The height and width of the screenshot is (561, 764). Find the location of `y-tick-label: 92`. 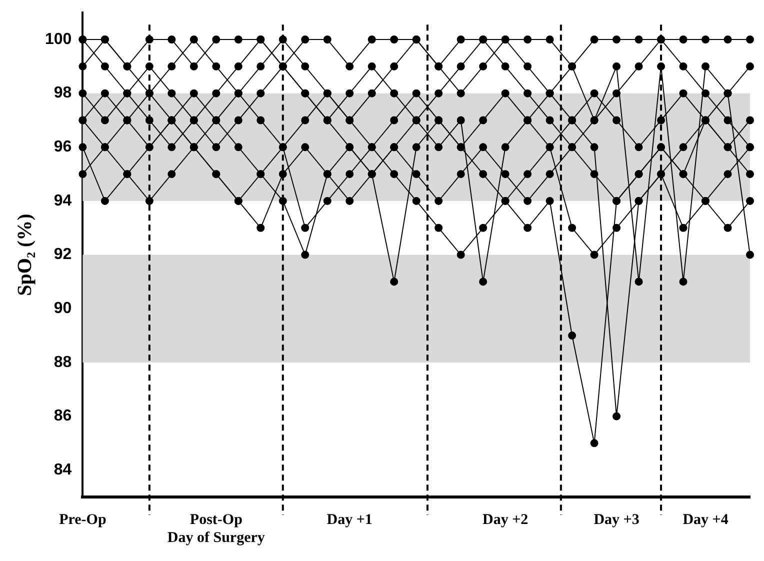

y-tick-label: 92 is located at coordinates (63, 255).